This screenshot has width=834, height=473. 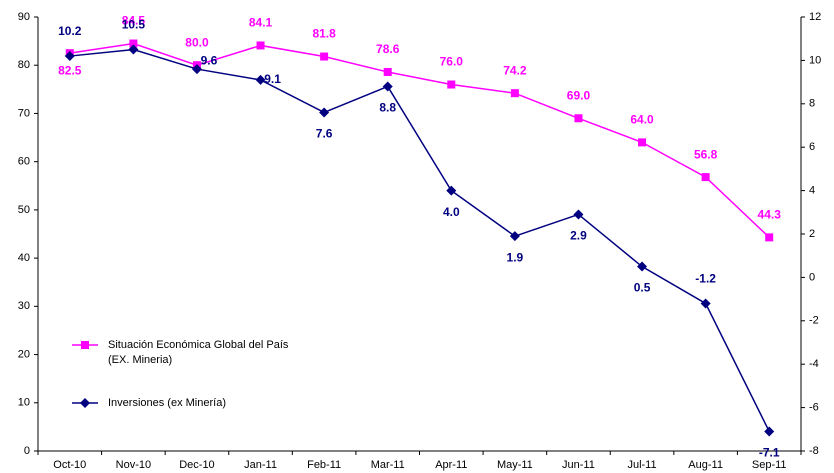 I want to click on y2-tick-label: 10, so click(x=815, y=60).